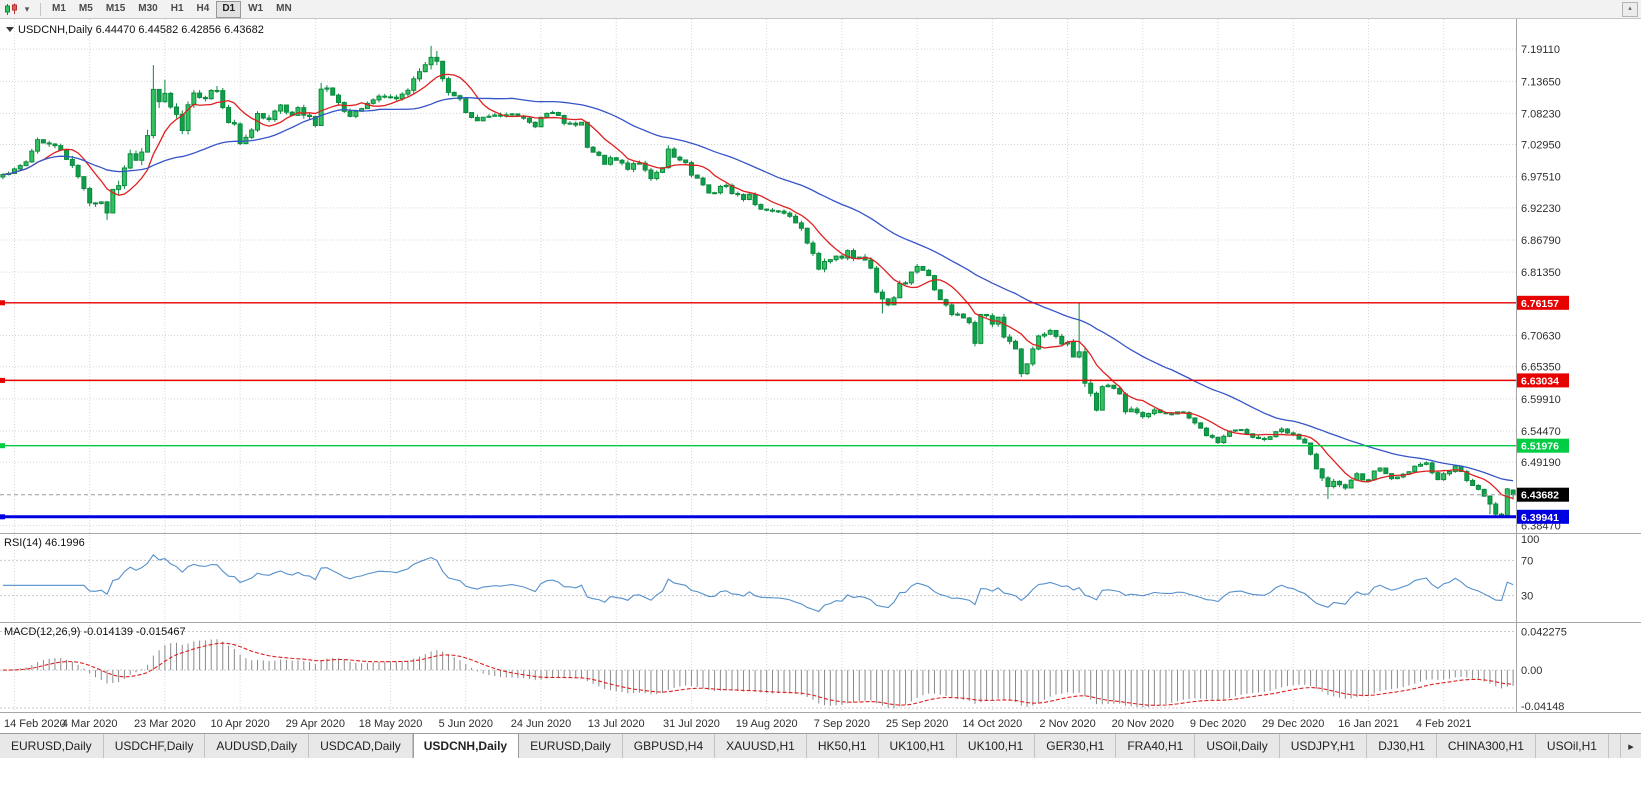 The image size is (1641, 795). What do you see at coordinates (1218, 724) in the screenshot?
I see `svg-text: 9 Dec 2020` at bounding box center [1218, 724].